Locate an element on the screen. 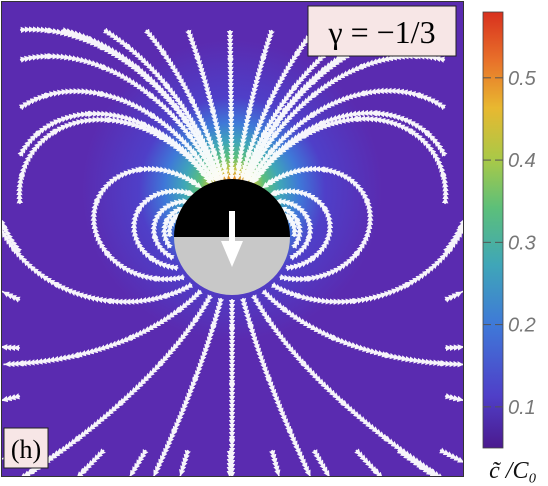 The width and height of the screenshot is (548, 486). colorbar: 0.1 0.2 0.3 0.4 0.5 c̃ /C₀ is located at coordinates (509, 247).